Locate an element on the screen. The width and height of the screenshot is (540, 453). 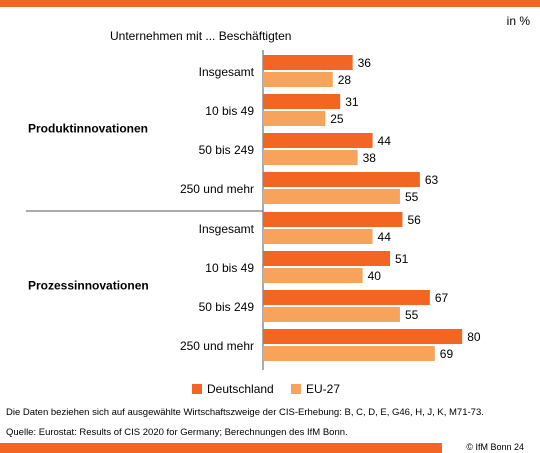
group-label: Produktinnovationen is located at coordinates (88, 129).